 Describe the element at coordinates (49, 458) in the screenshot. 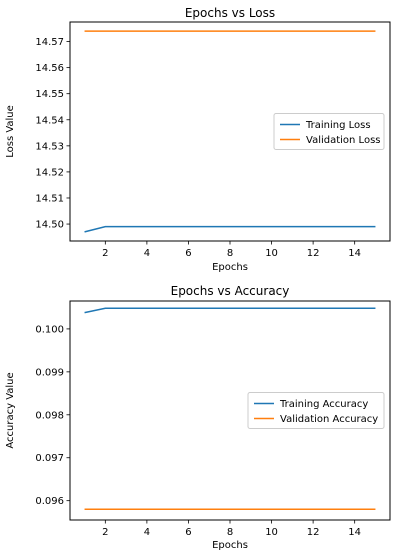

I see `y-tick-label: 0.097` at that location.